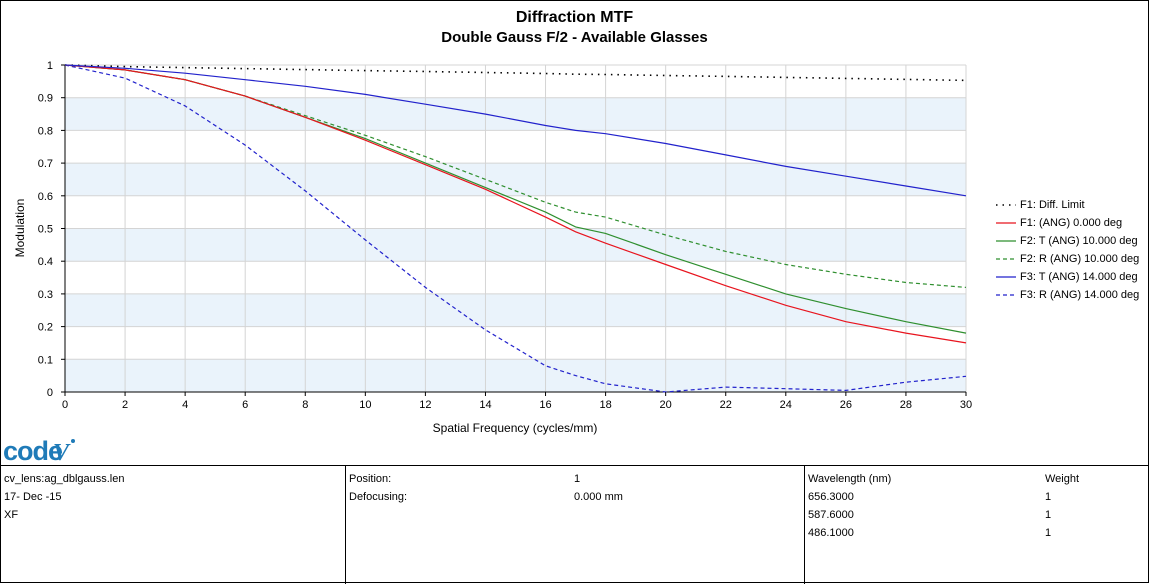 The height and width of the screenshot is (584, 1149). I want to click on svg-text: code, so click(33, 449).